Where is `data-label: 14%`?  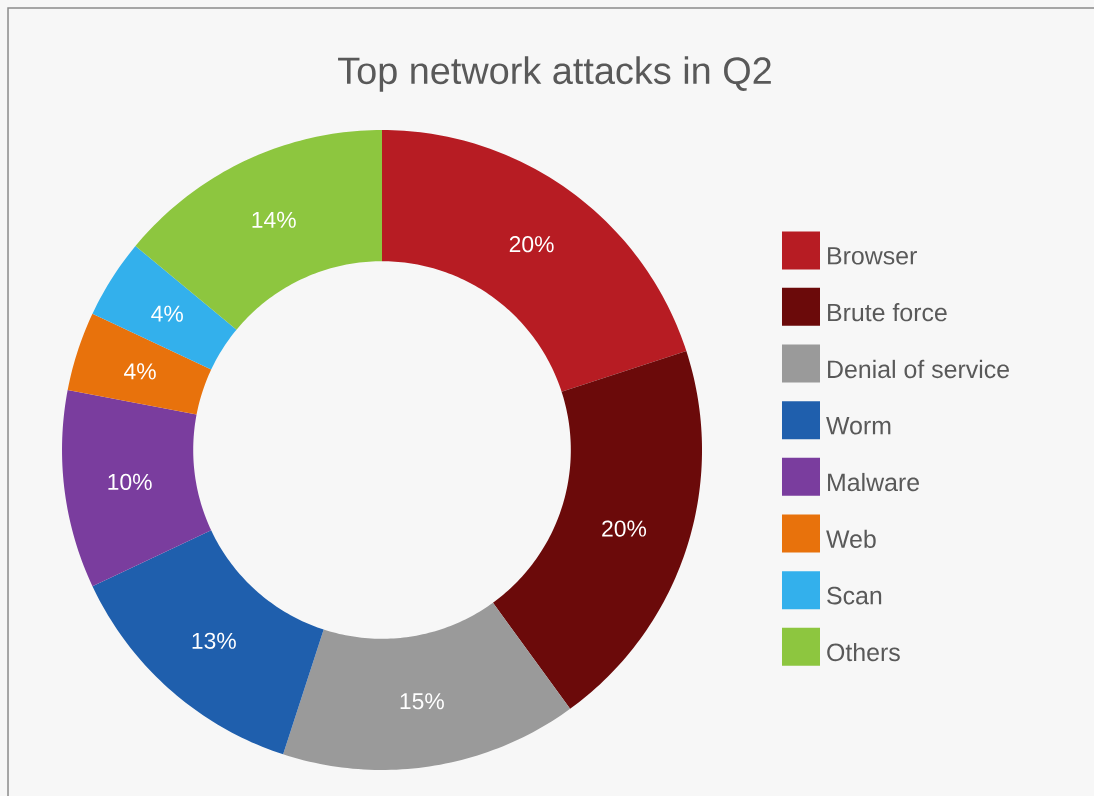
data-label: 14% is located at coordinates (274, 219).